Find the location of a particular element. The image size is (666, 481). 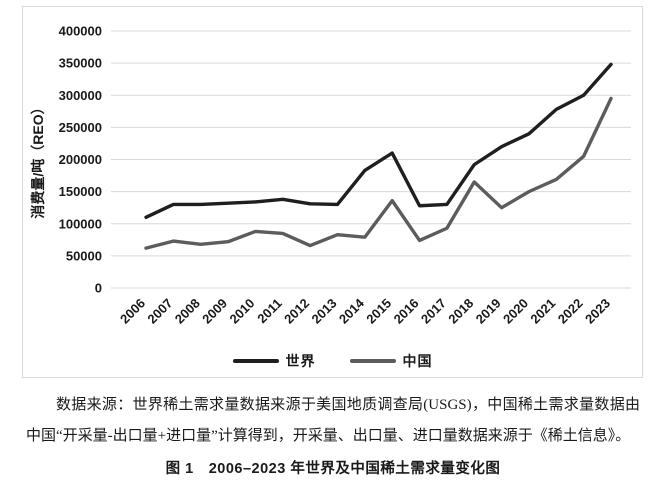

x-tick-label: 2007 is located at coordinates (159, 311).